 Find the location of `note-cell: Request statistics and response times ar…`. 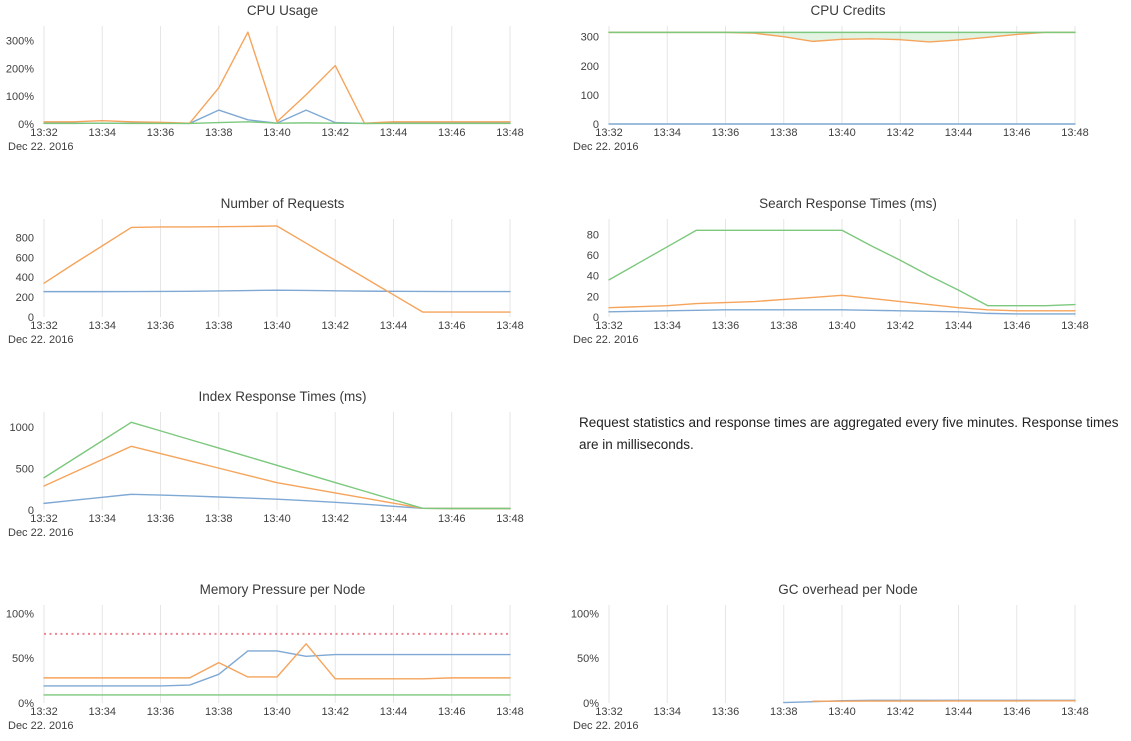

note-cell: Request statistics and response times ar… is located at coordinates (848, 466).